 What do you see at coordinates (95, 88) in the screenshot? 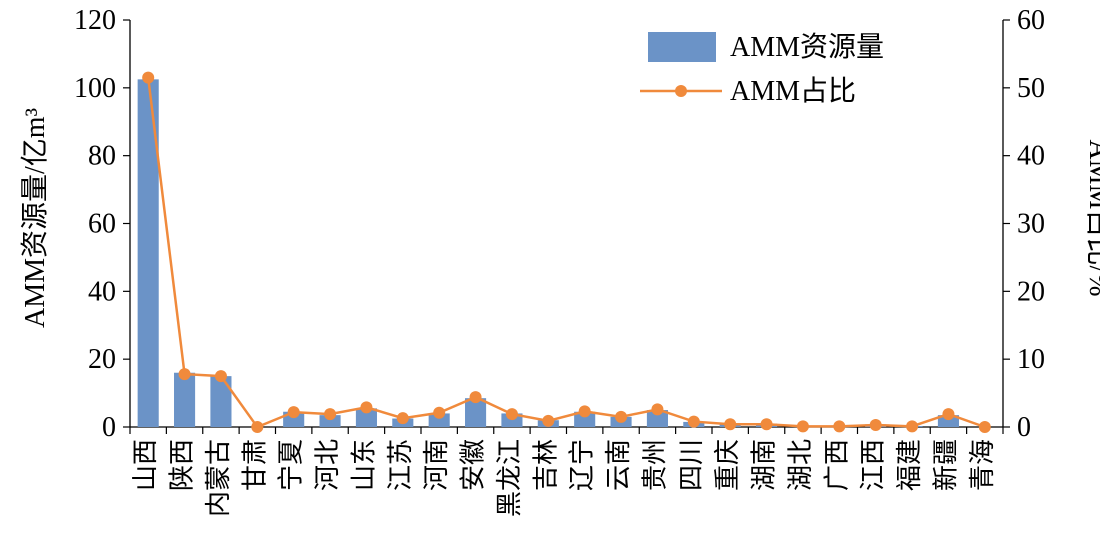
I see `y-tick-label: 100` at bounding box center [95, 88].